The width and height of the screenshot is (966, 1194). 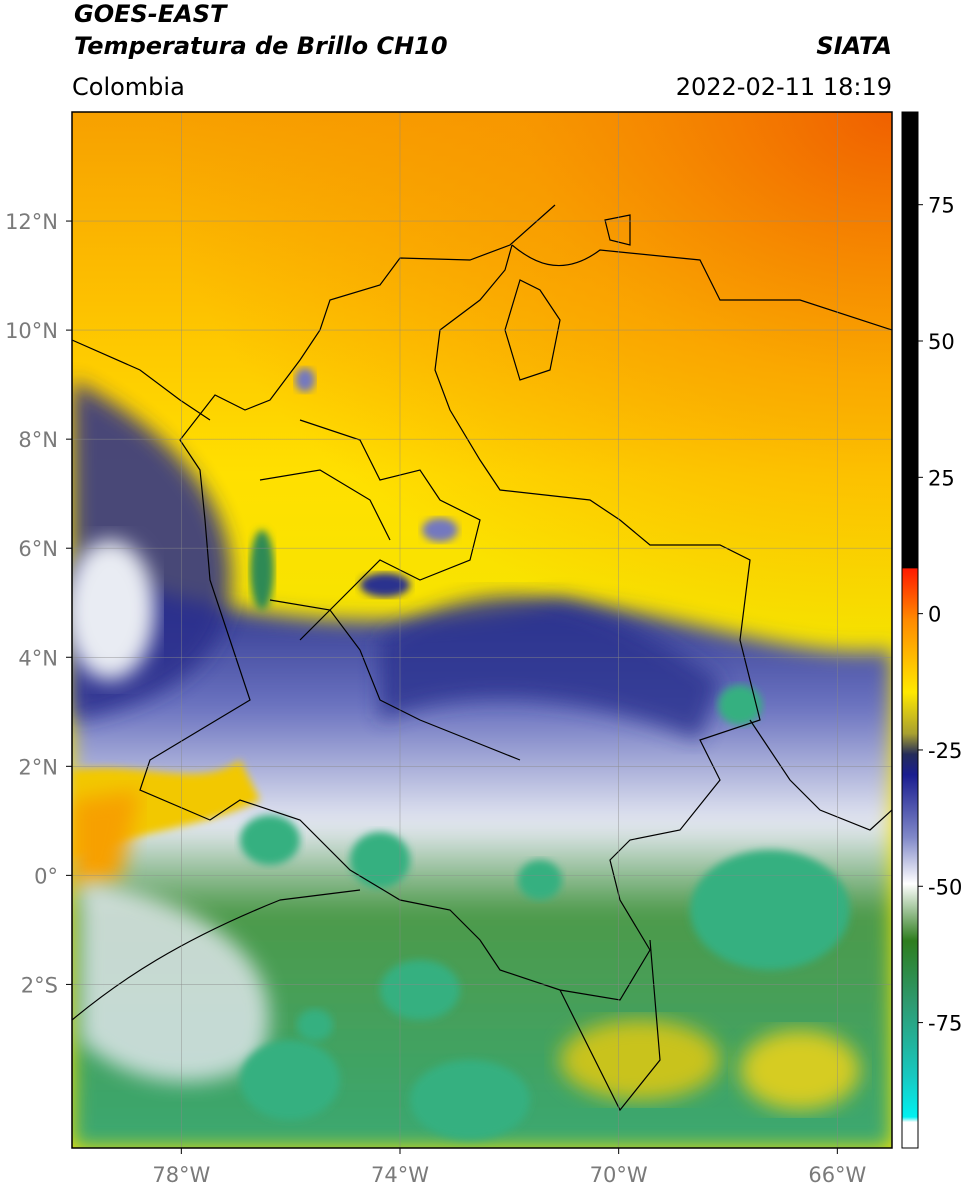 I want to click on colorbar-tick-label: 75, so click(x=941, y=206).